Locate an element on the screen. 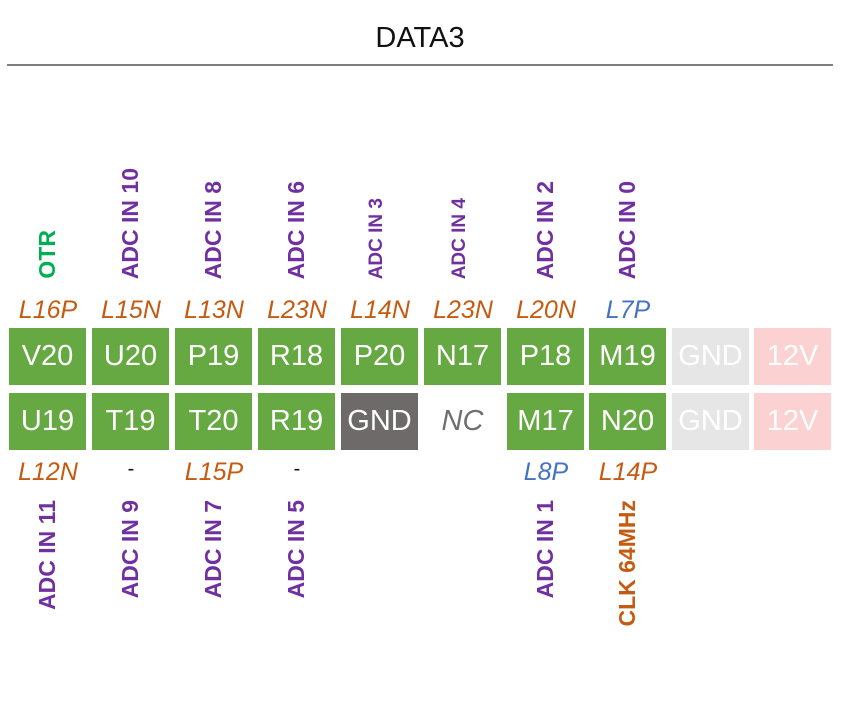  bottom-signal-label: ADC IN 7 is located at coordinates (213, 549).